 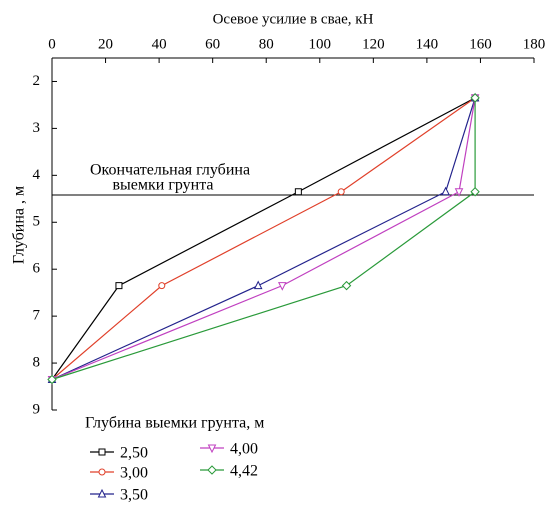 I want to click on x-tick-label: 0, so click(x=52, y=44).